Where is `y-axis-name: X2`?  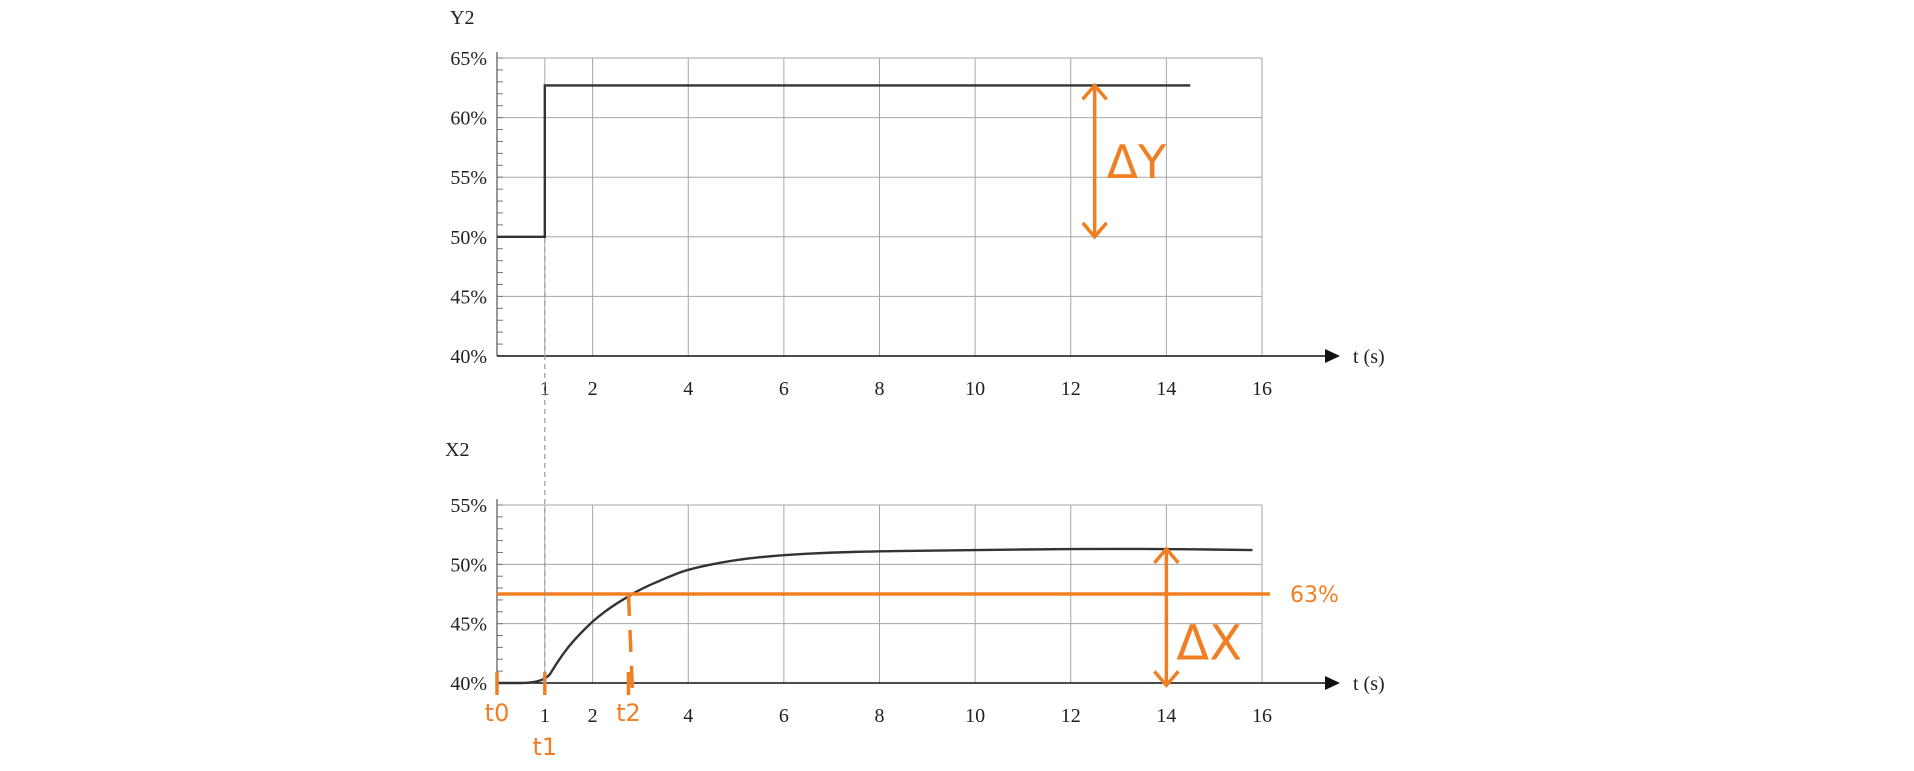
y-axis-name: X2 is located at coordinates (457, 450).